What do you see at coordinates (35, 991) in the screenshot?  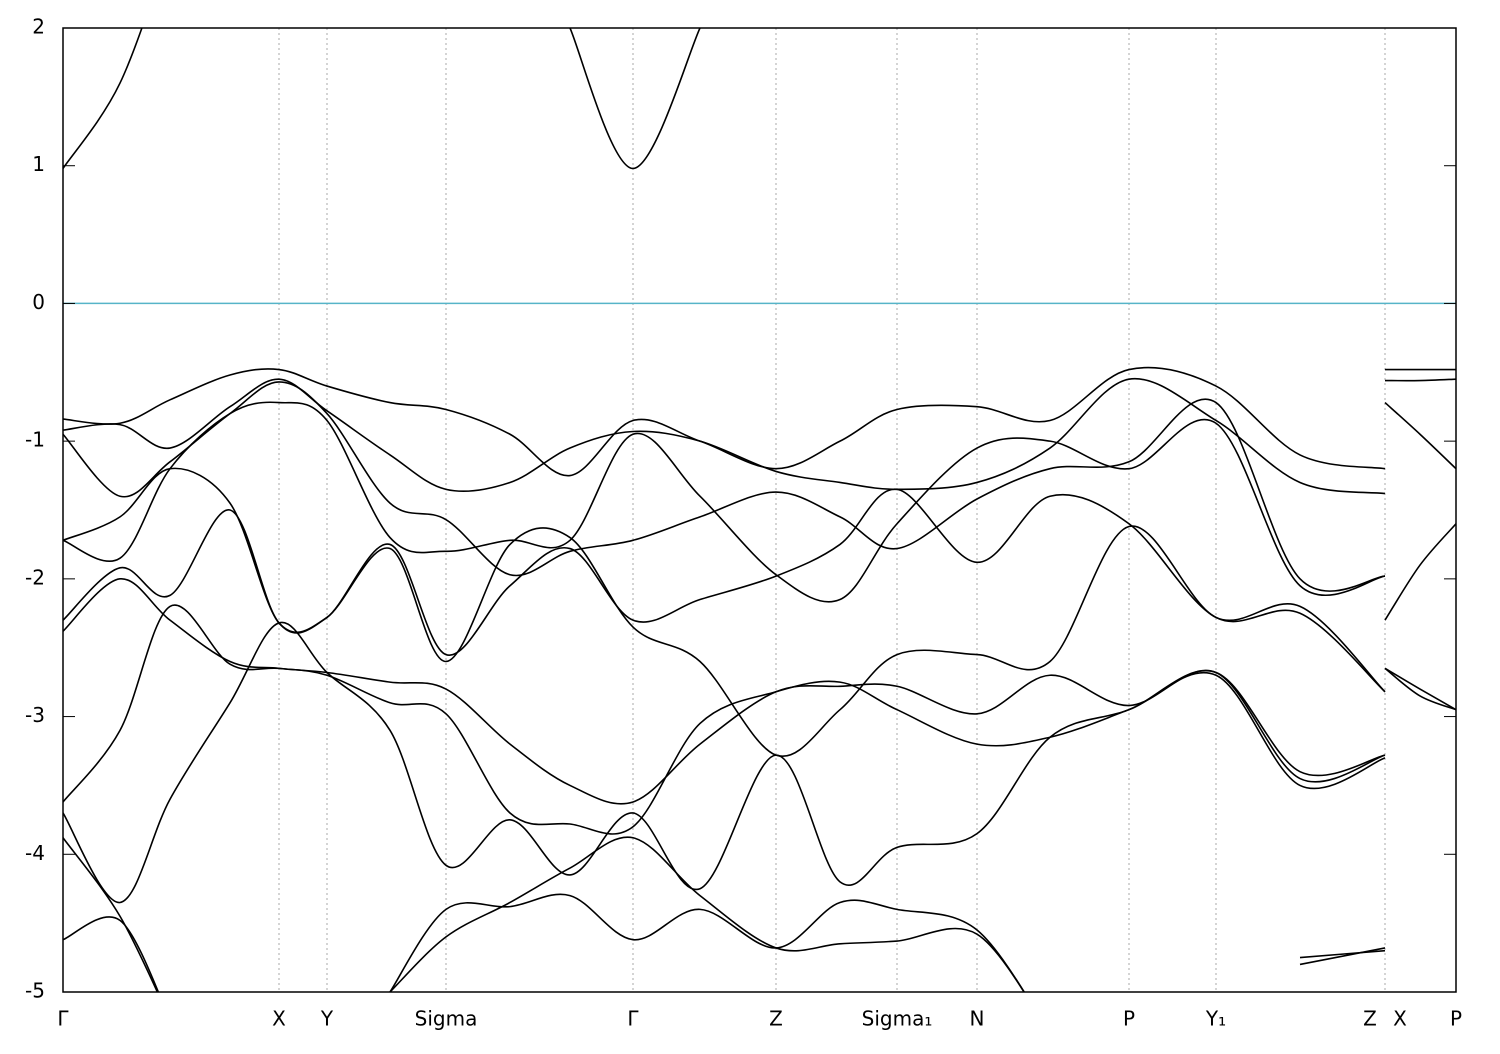 I see `y-tick-label: -5` at bounding box center [35, 991].